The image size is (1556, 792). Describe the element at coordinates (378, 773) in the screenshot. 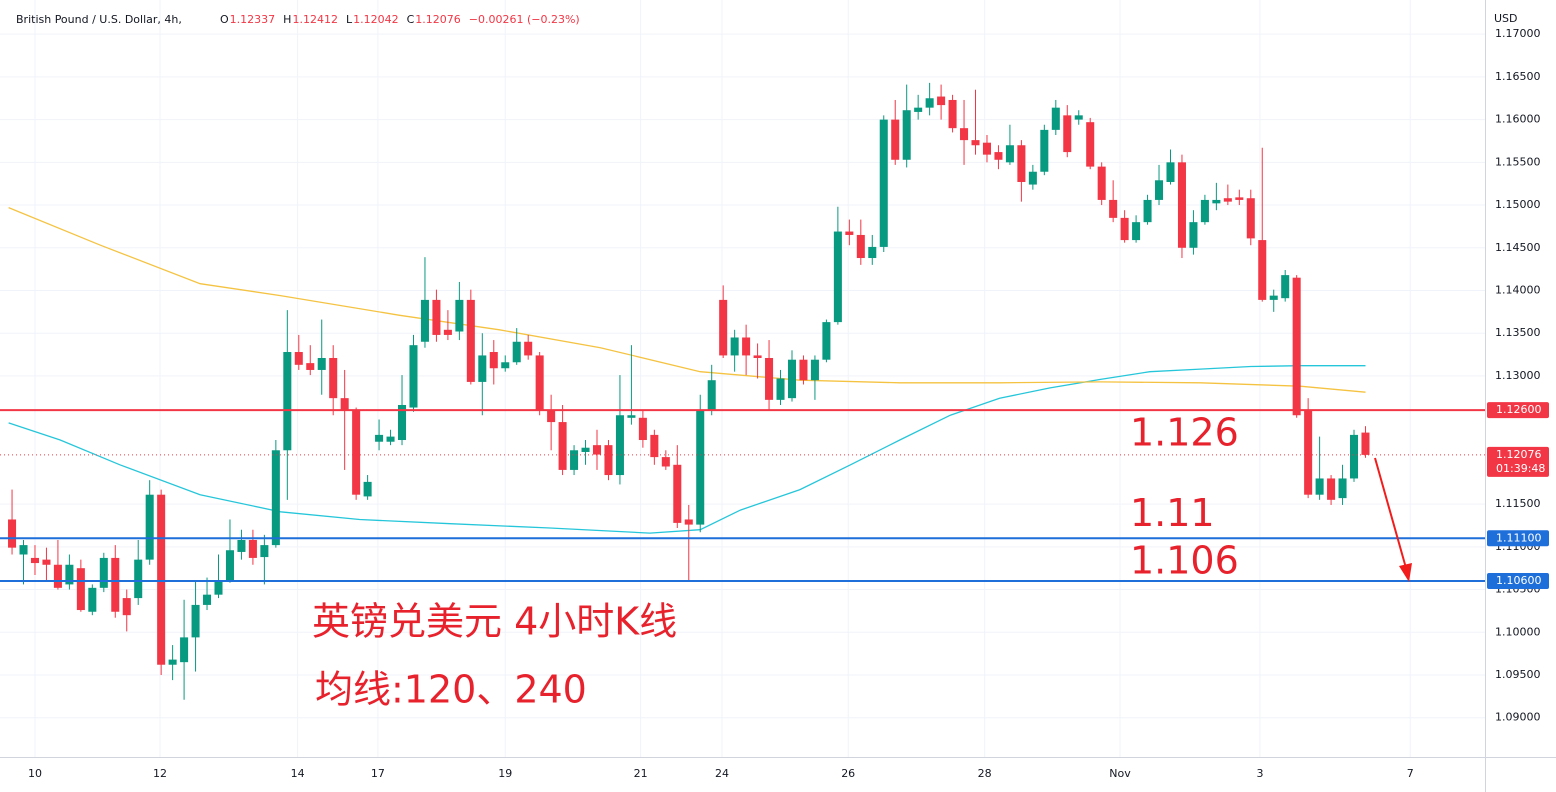

I see `x-tick-label: 17` at that location.